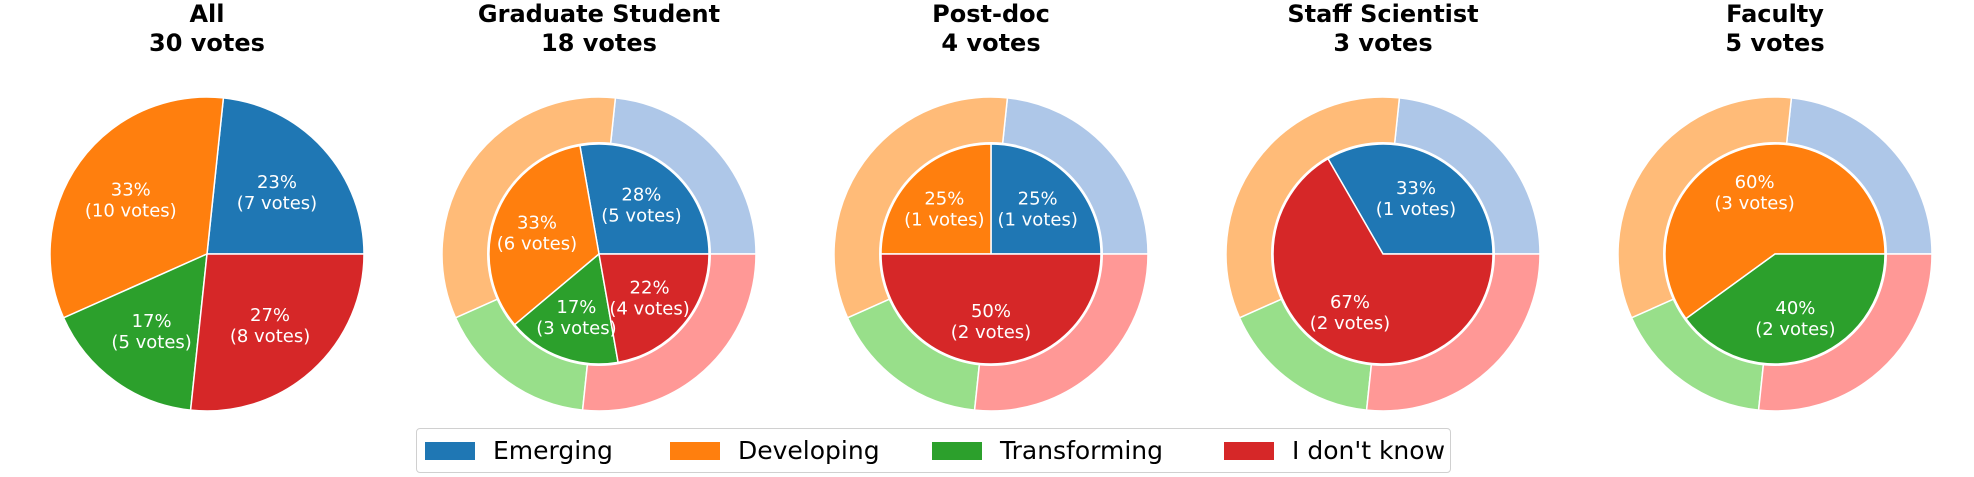  What do you see at coordinates (599, 14) in the screenshot?
I see `chart-title: Graduate Student` at bounding box center [599, 14].